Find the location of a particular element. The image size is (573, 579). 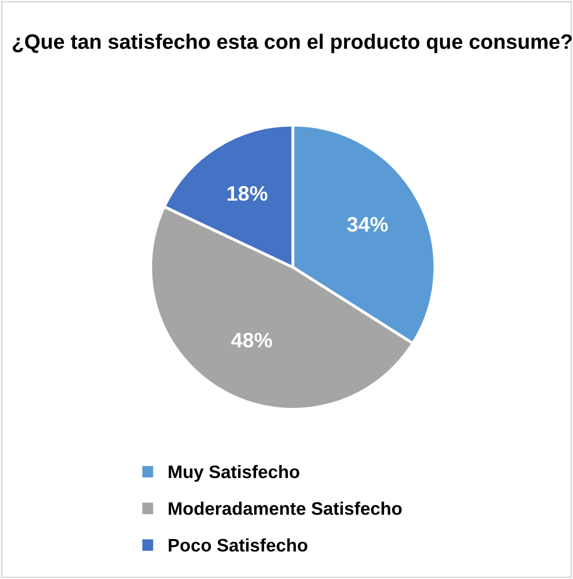

legend-label: Muy Satisfecho is located at coordinates (234, 473).